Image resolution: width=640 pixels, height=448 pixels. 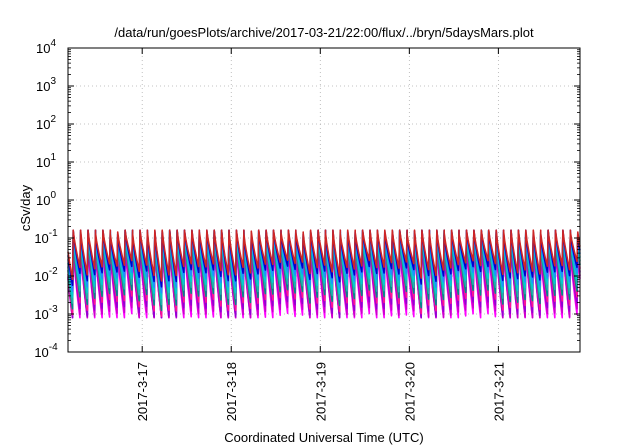 What do you see at coordinates (25, 207) in the screenshot?
I see `y-axis-label: cSv/day` at bounding box center [25, 207].